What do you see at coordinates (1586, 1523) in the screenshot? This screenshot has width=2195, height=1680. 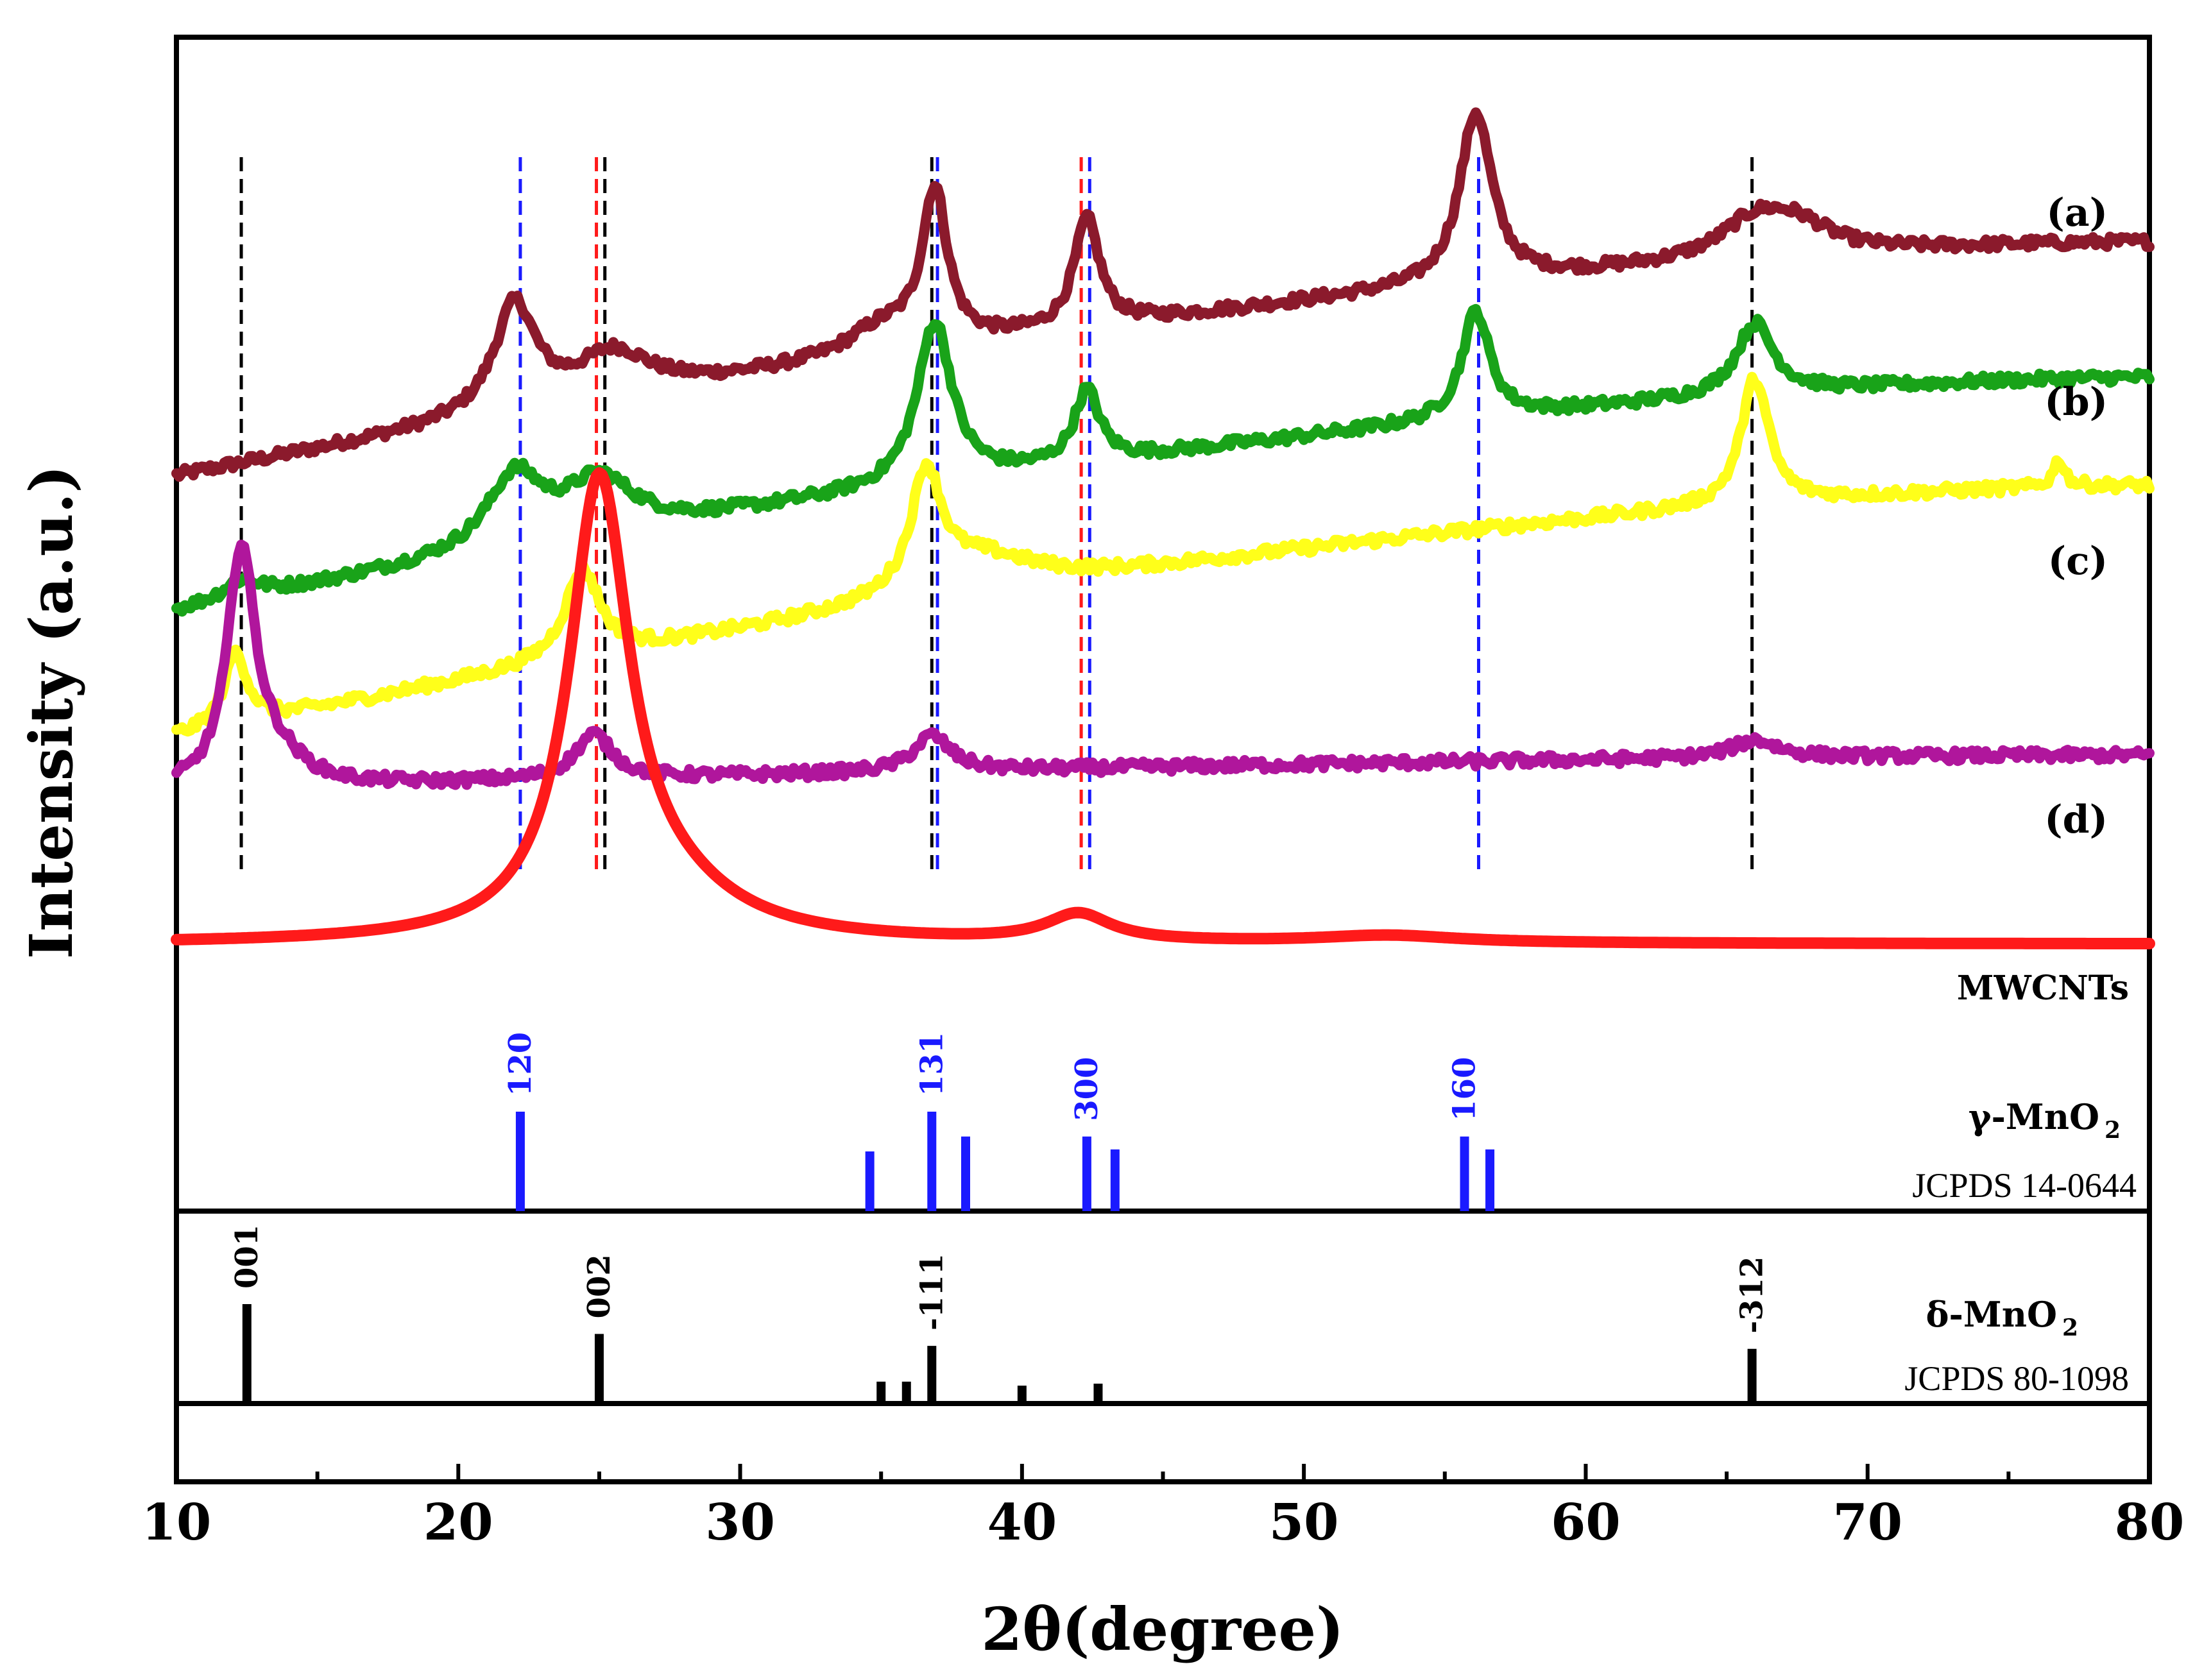 I see `x-tick-label-60: 60` at bounding box center [1586, 1523].